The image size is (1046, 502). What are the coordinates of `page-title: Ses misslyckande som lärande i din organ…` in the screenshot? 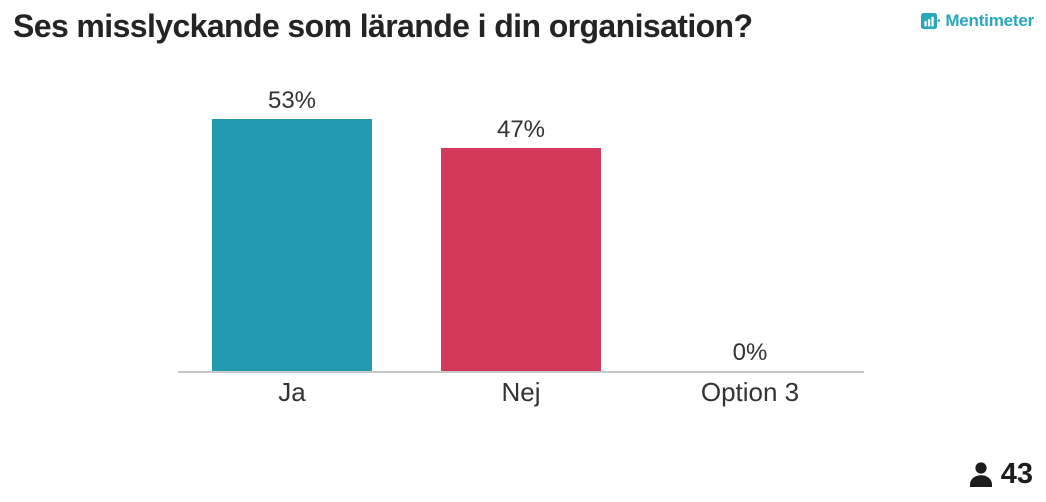 It's located at (383, 26).